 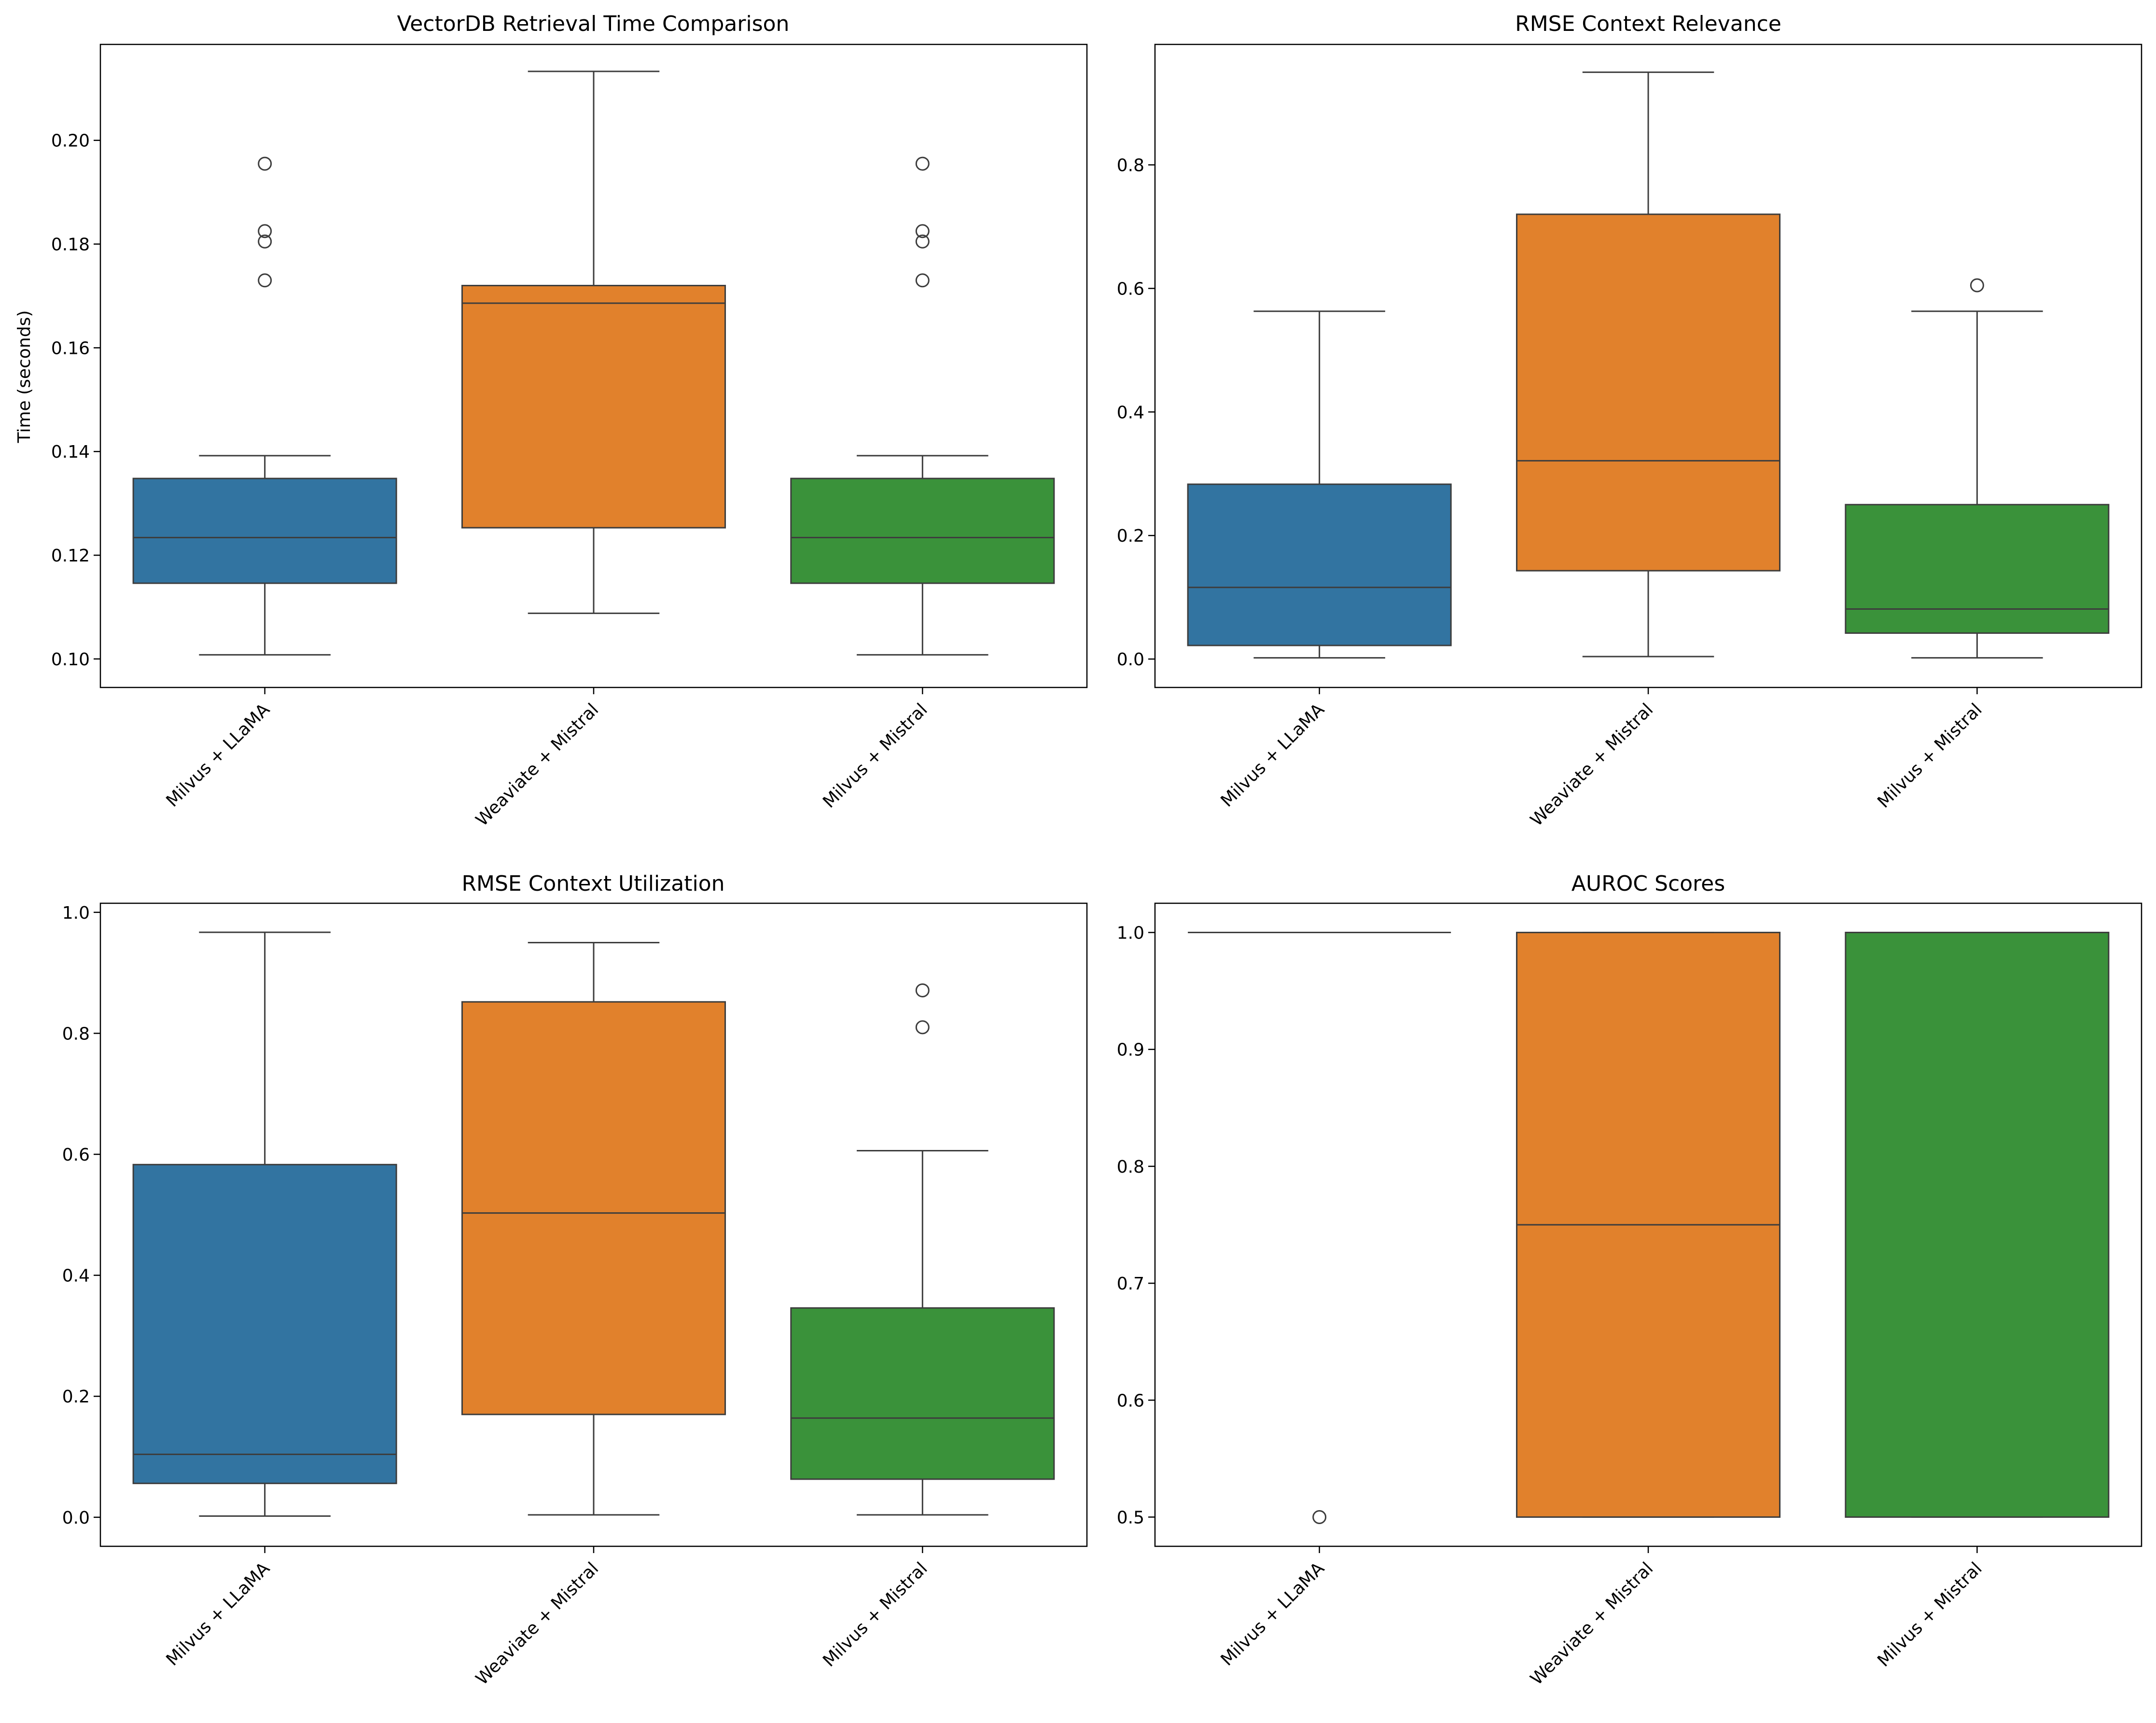 What do you see at coordinates (1130, 1284) in the screenshot?
I see `y-tick-label: 0.7` at bounding box center [1130, 1284].